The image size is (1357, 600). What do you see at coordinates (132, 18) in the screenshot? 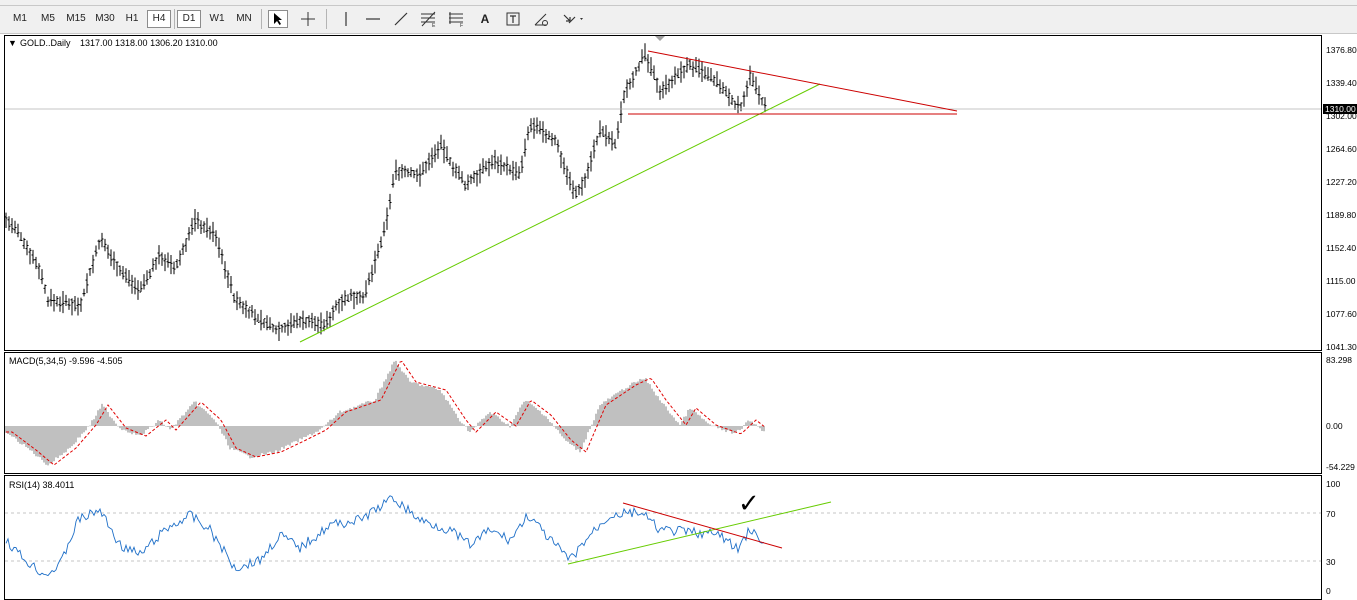
I see `timeframe-h1-button: H1` at bounding box center [132, 18].